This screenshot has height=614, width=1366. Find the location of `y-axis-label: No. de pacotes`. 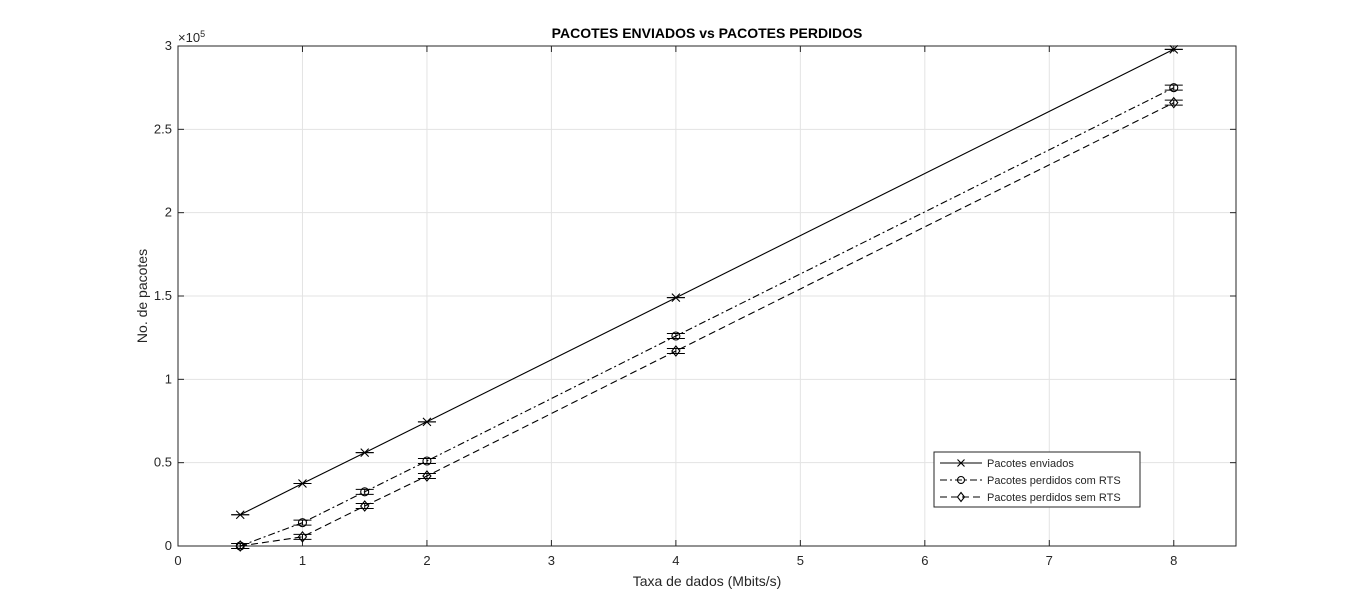

y-axis-label: No. de pacotes is located at coordinates (142, 296).